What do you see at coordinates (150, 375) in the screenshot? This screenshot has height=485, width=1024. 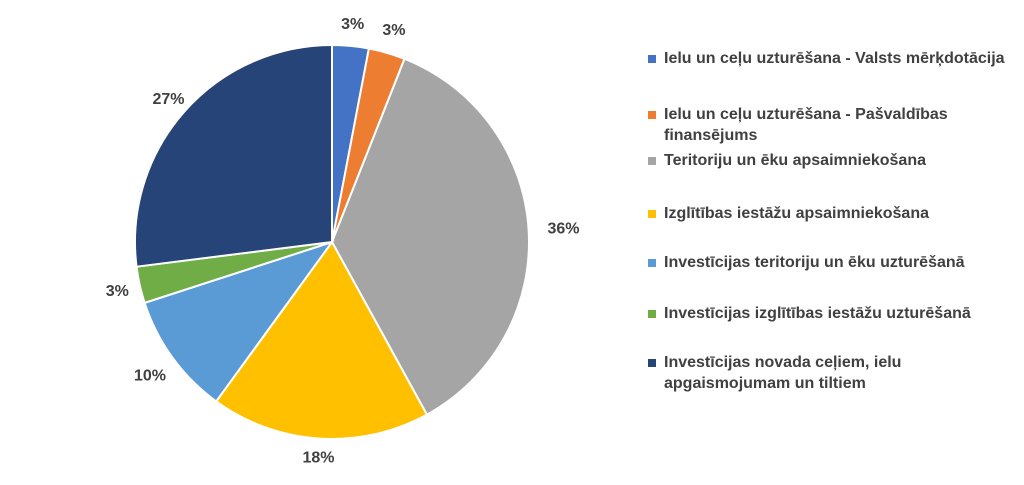 I see `slice-value-label: 10%` at bounding box center [150, 375].